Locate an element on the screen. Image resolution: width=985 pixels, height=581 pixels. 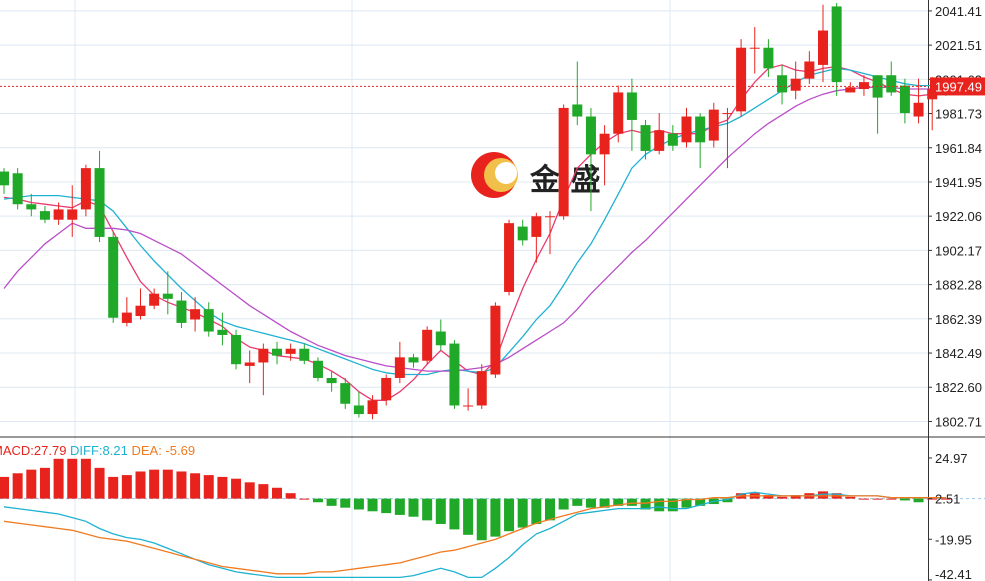
macd-tick-label: 2.51 is located at coordinates (947, 499).